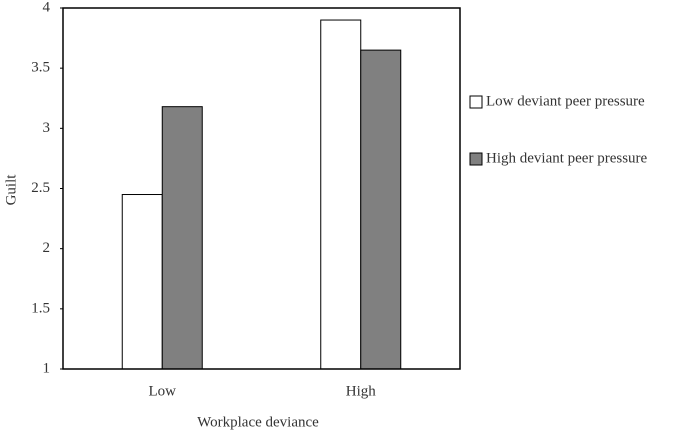 This screenshot has width=685, height=435. I want to click on x-tick-label: Low, so click(163, 391).